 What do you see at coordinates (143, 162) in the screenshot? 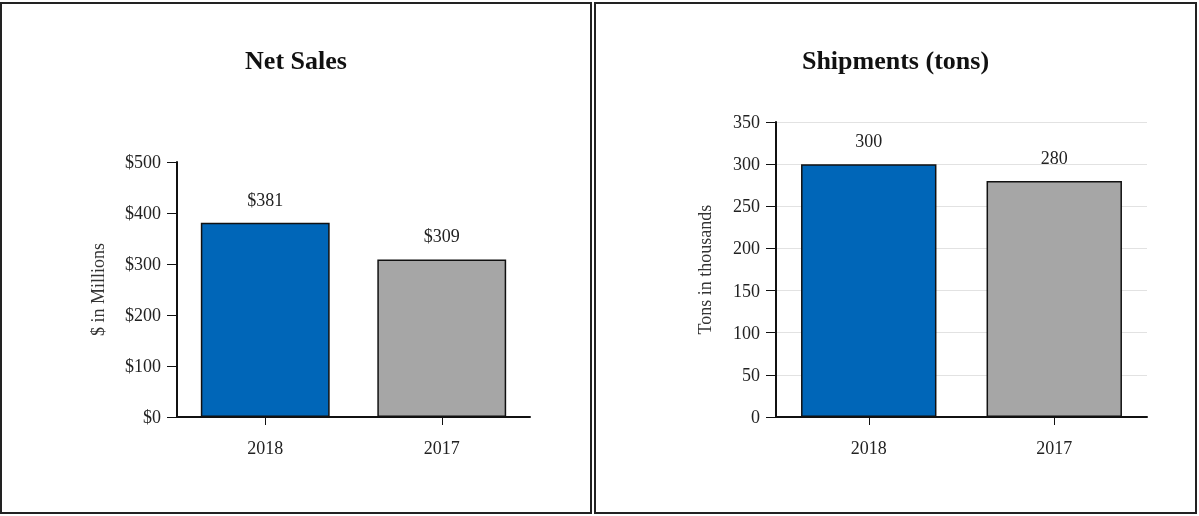
I see `y-tick-label: $500` at bounding box center [143, 162].